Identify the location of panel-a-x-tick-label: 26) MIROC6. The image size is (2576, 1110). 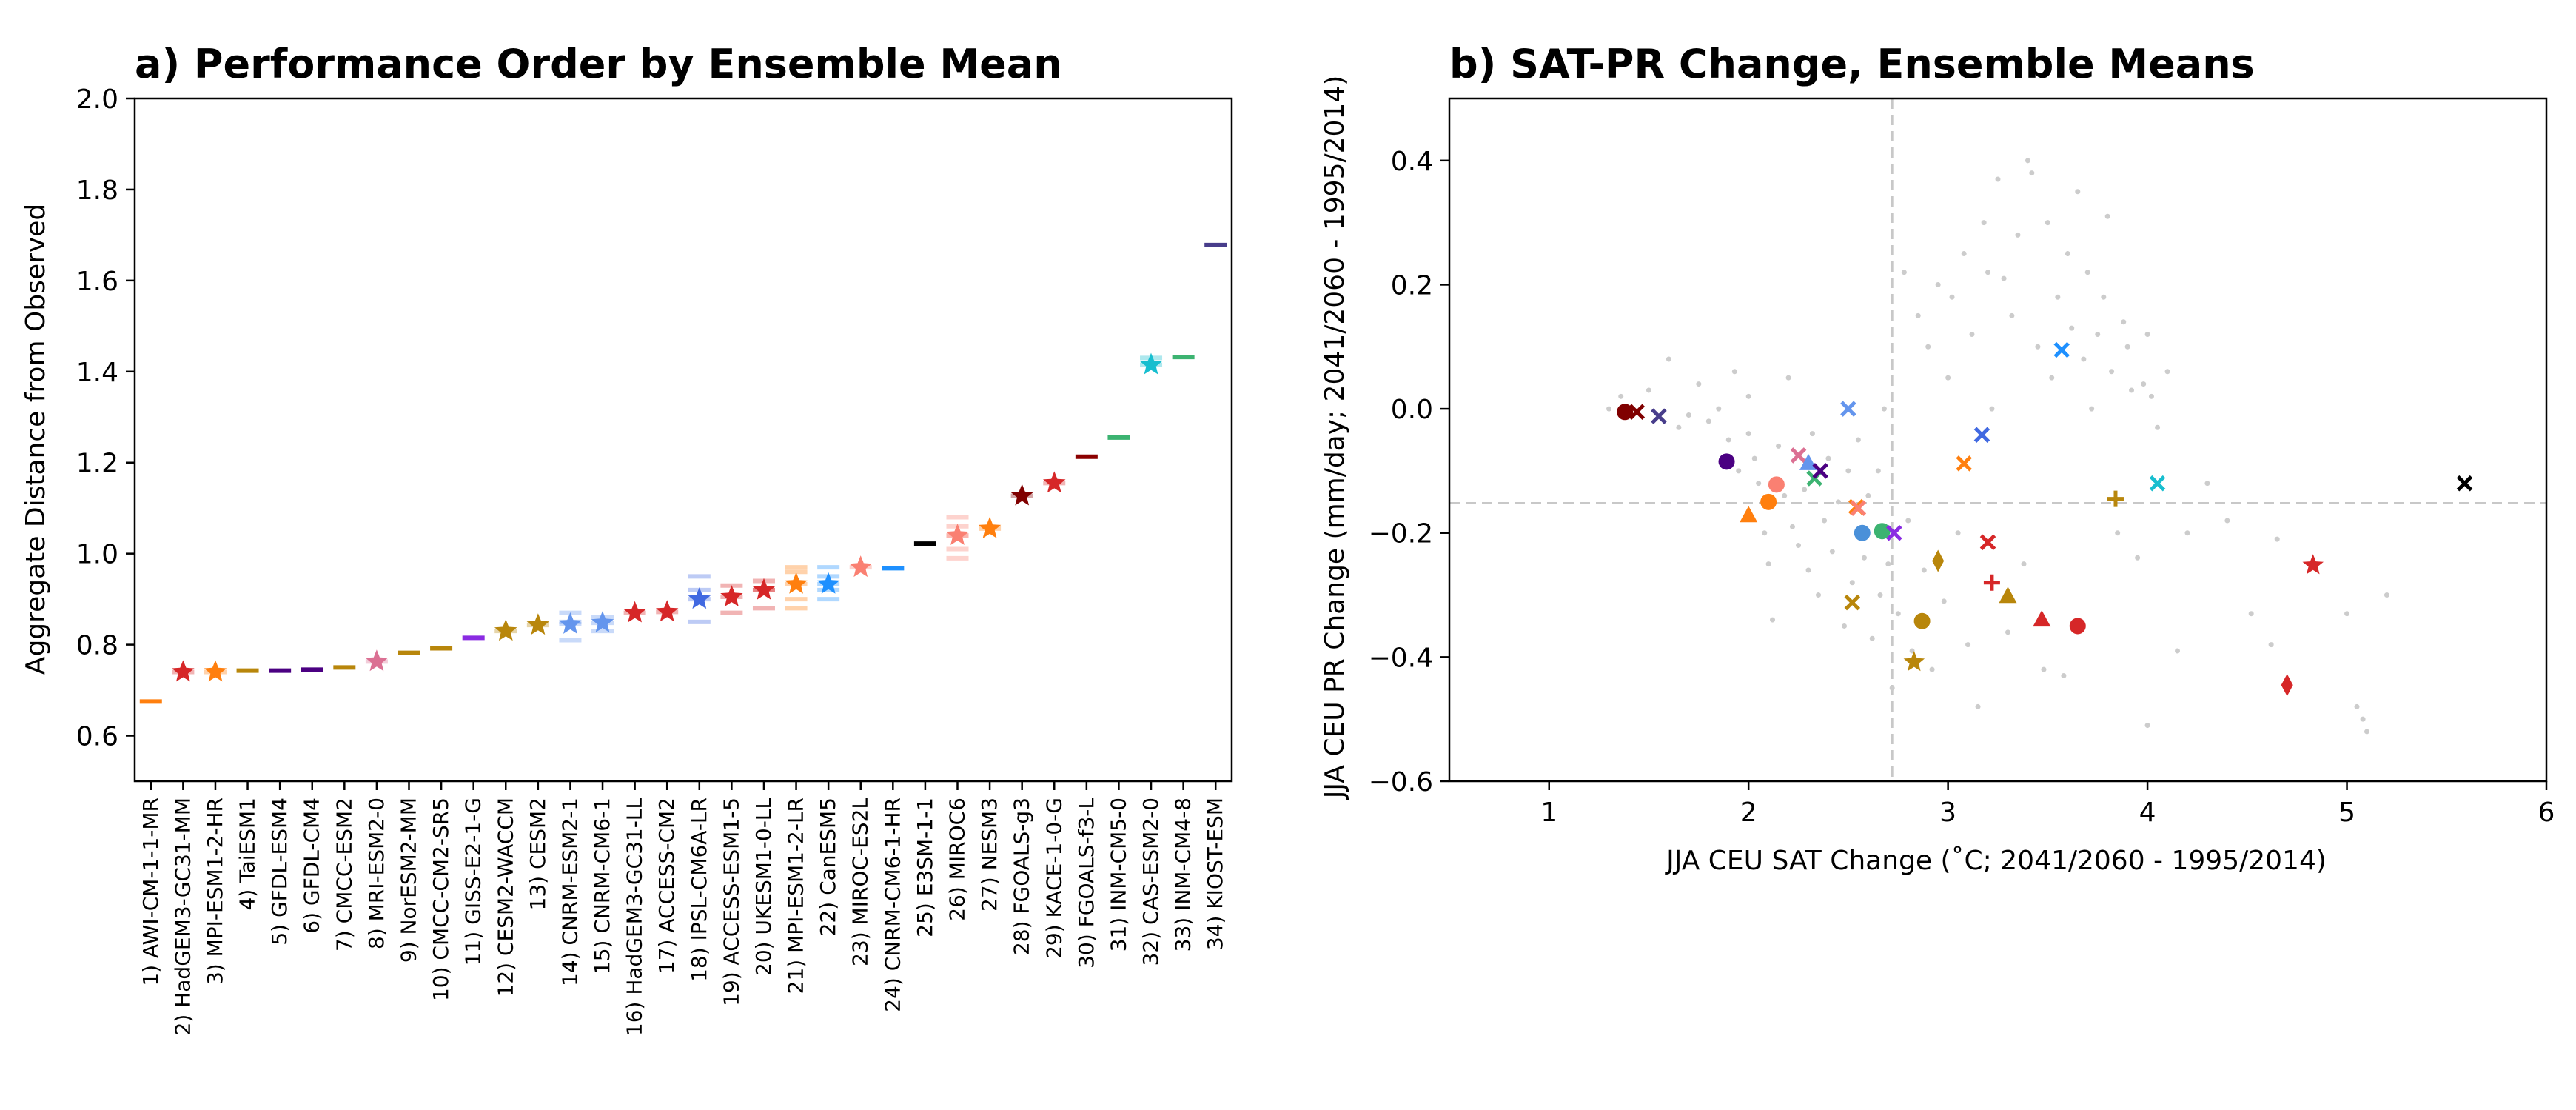
(957, 859).